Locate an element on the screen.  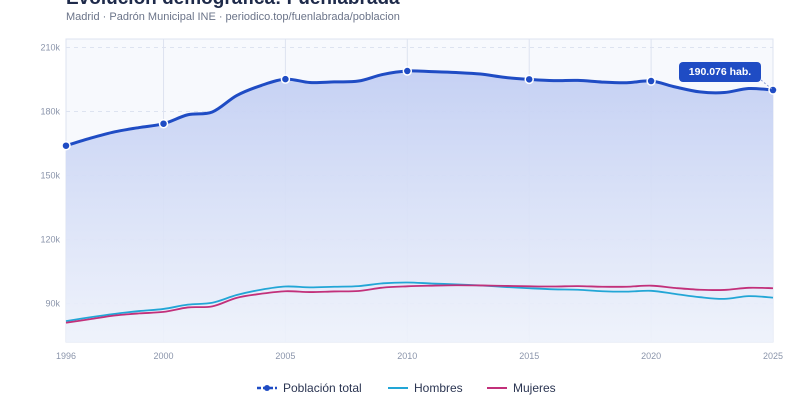
chart-title: Evolución demográfica: Fuenlabrada is located at coordinates (233, 5).